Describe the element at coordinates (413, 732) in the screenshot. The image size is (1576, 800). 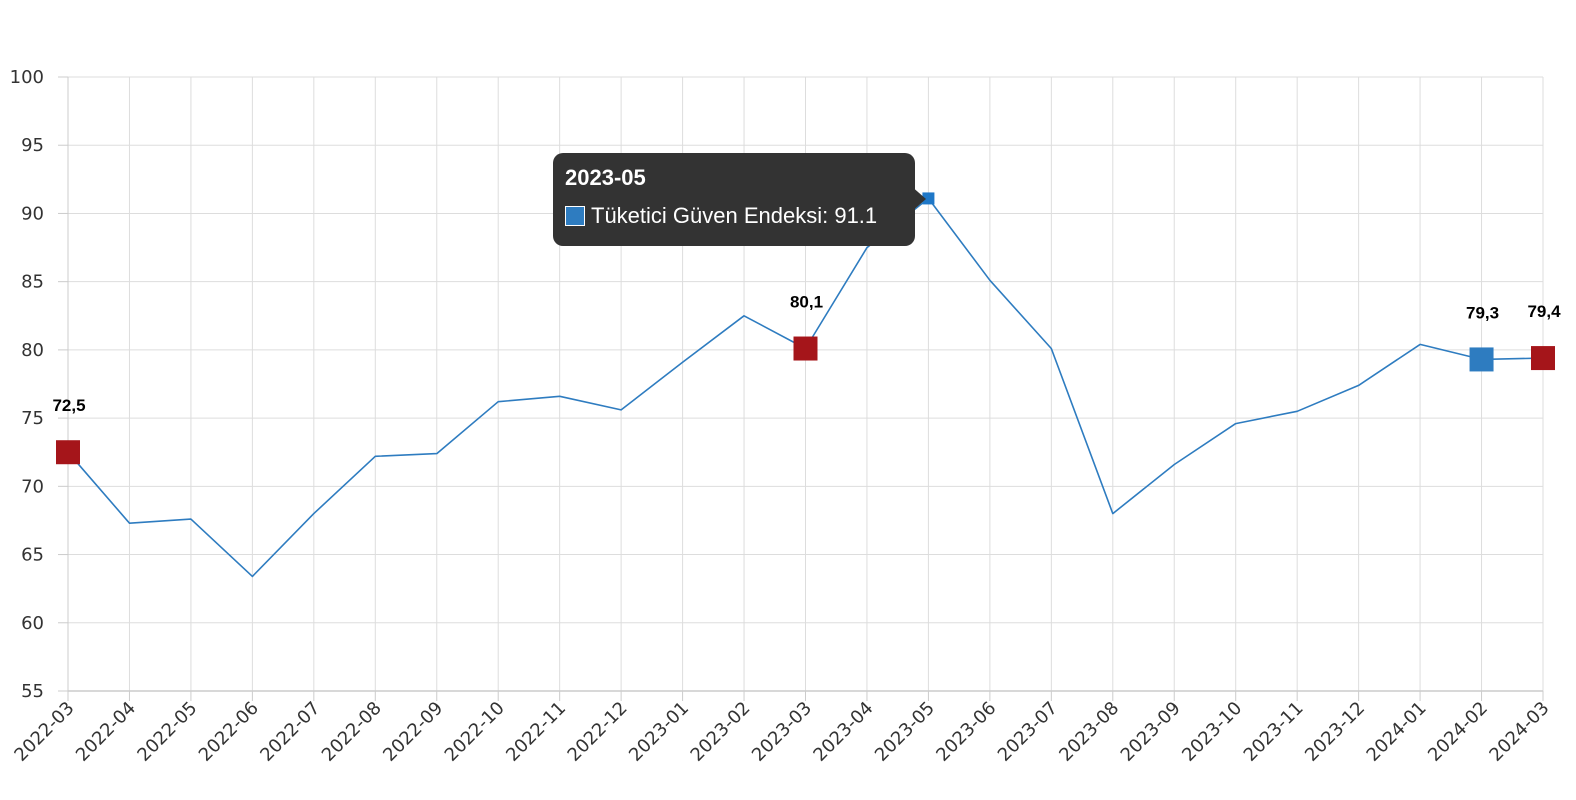
I see `x-tick-label: 2022-09` at that location.